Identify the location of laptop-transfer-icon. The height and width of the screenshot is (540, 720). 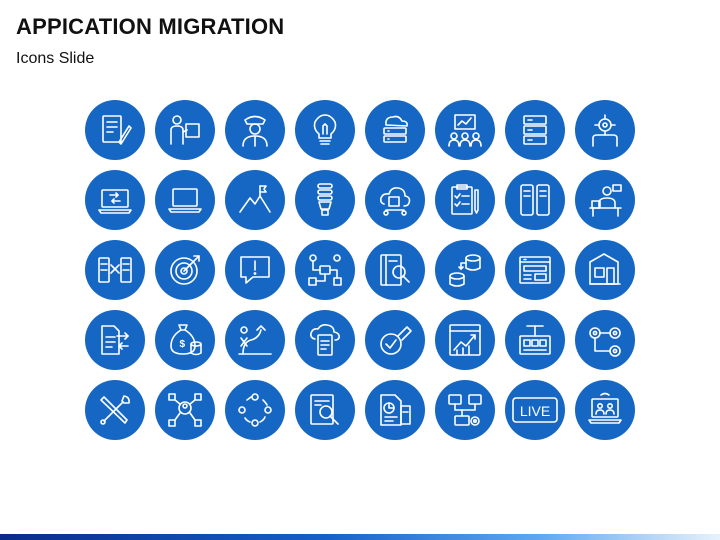
(115, 200).